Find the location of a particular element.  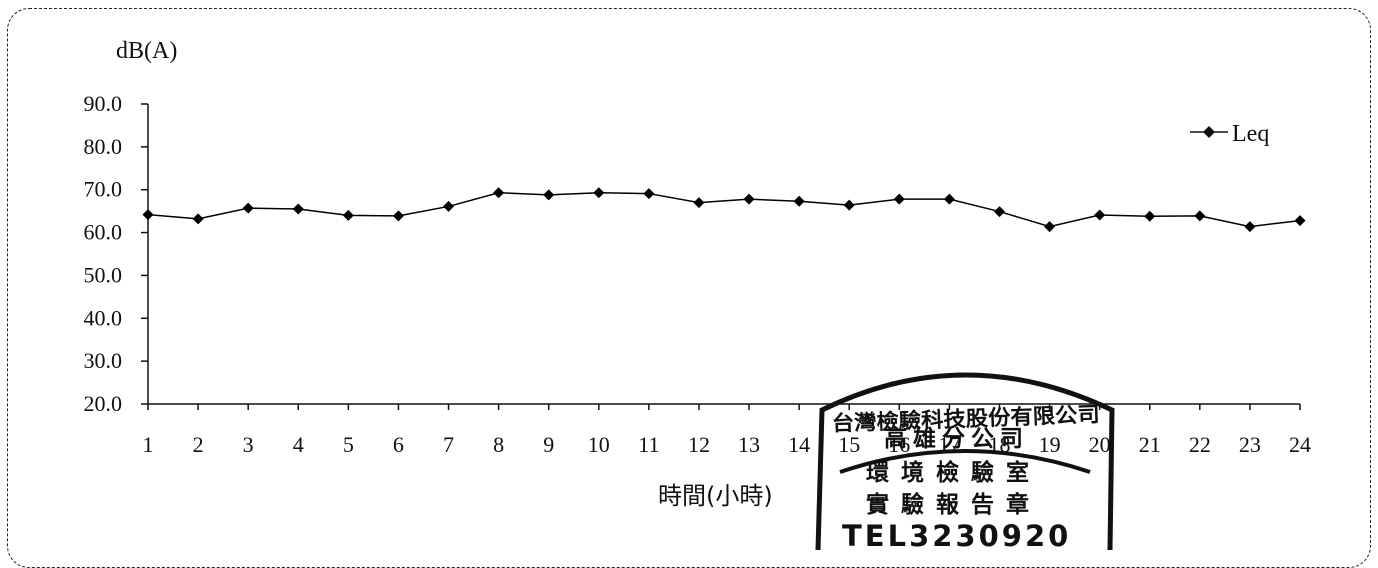

y-tick-label: 20.0 is located at coordinates (103, 403).